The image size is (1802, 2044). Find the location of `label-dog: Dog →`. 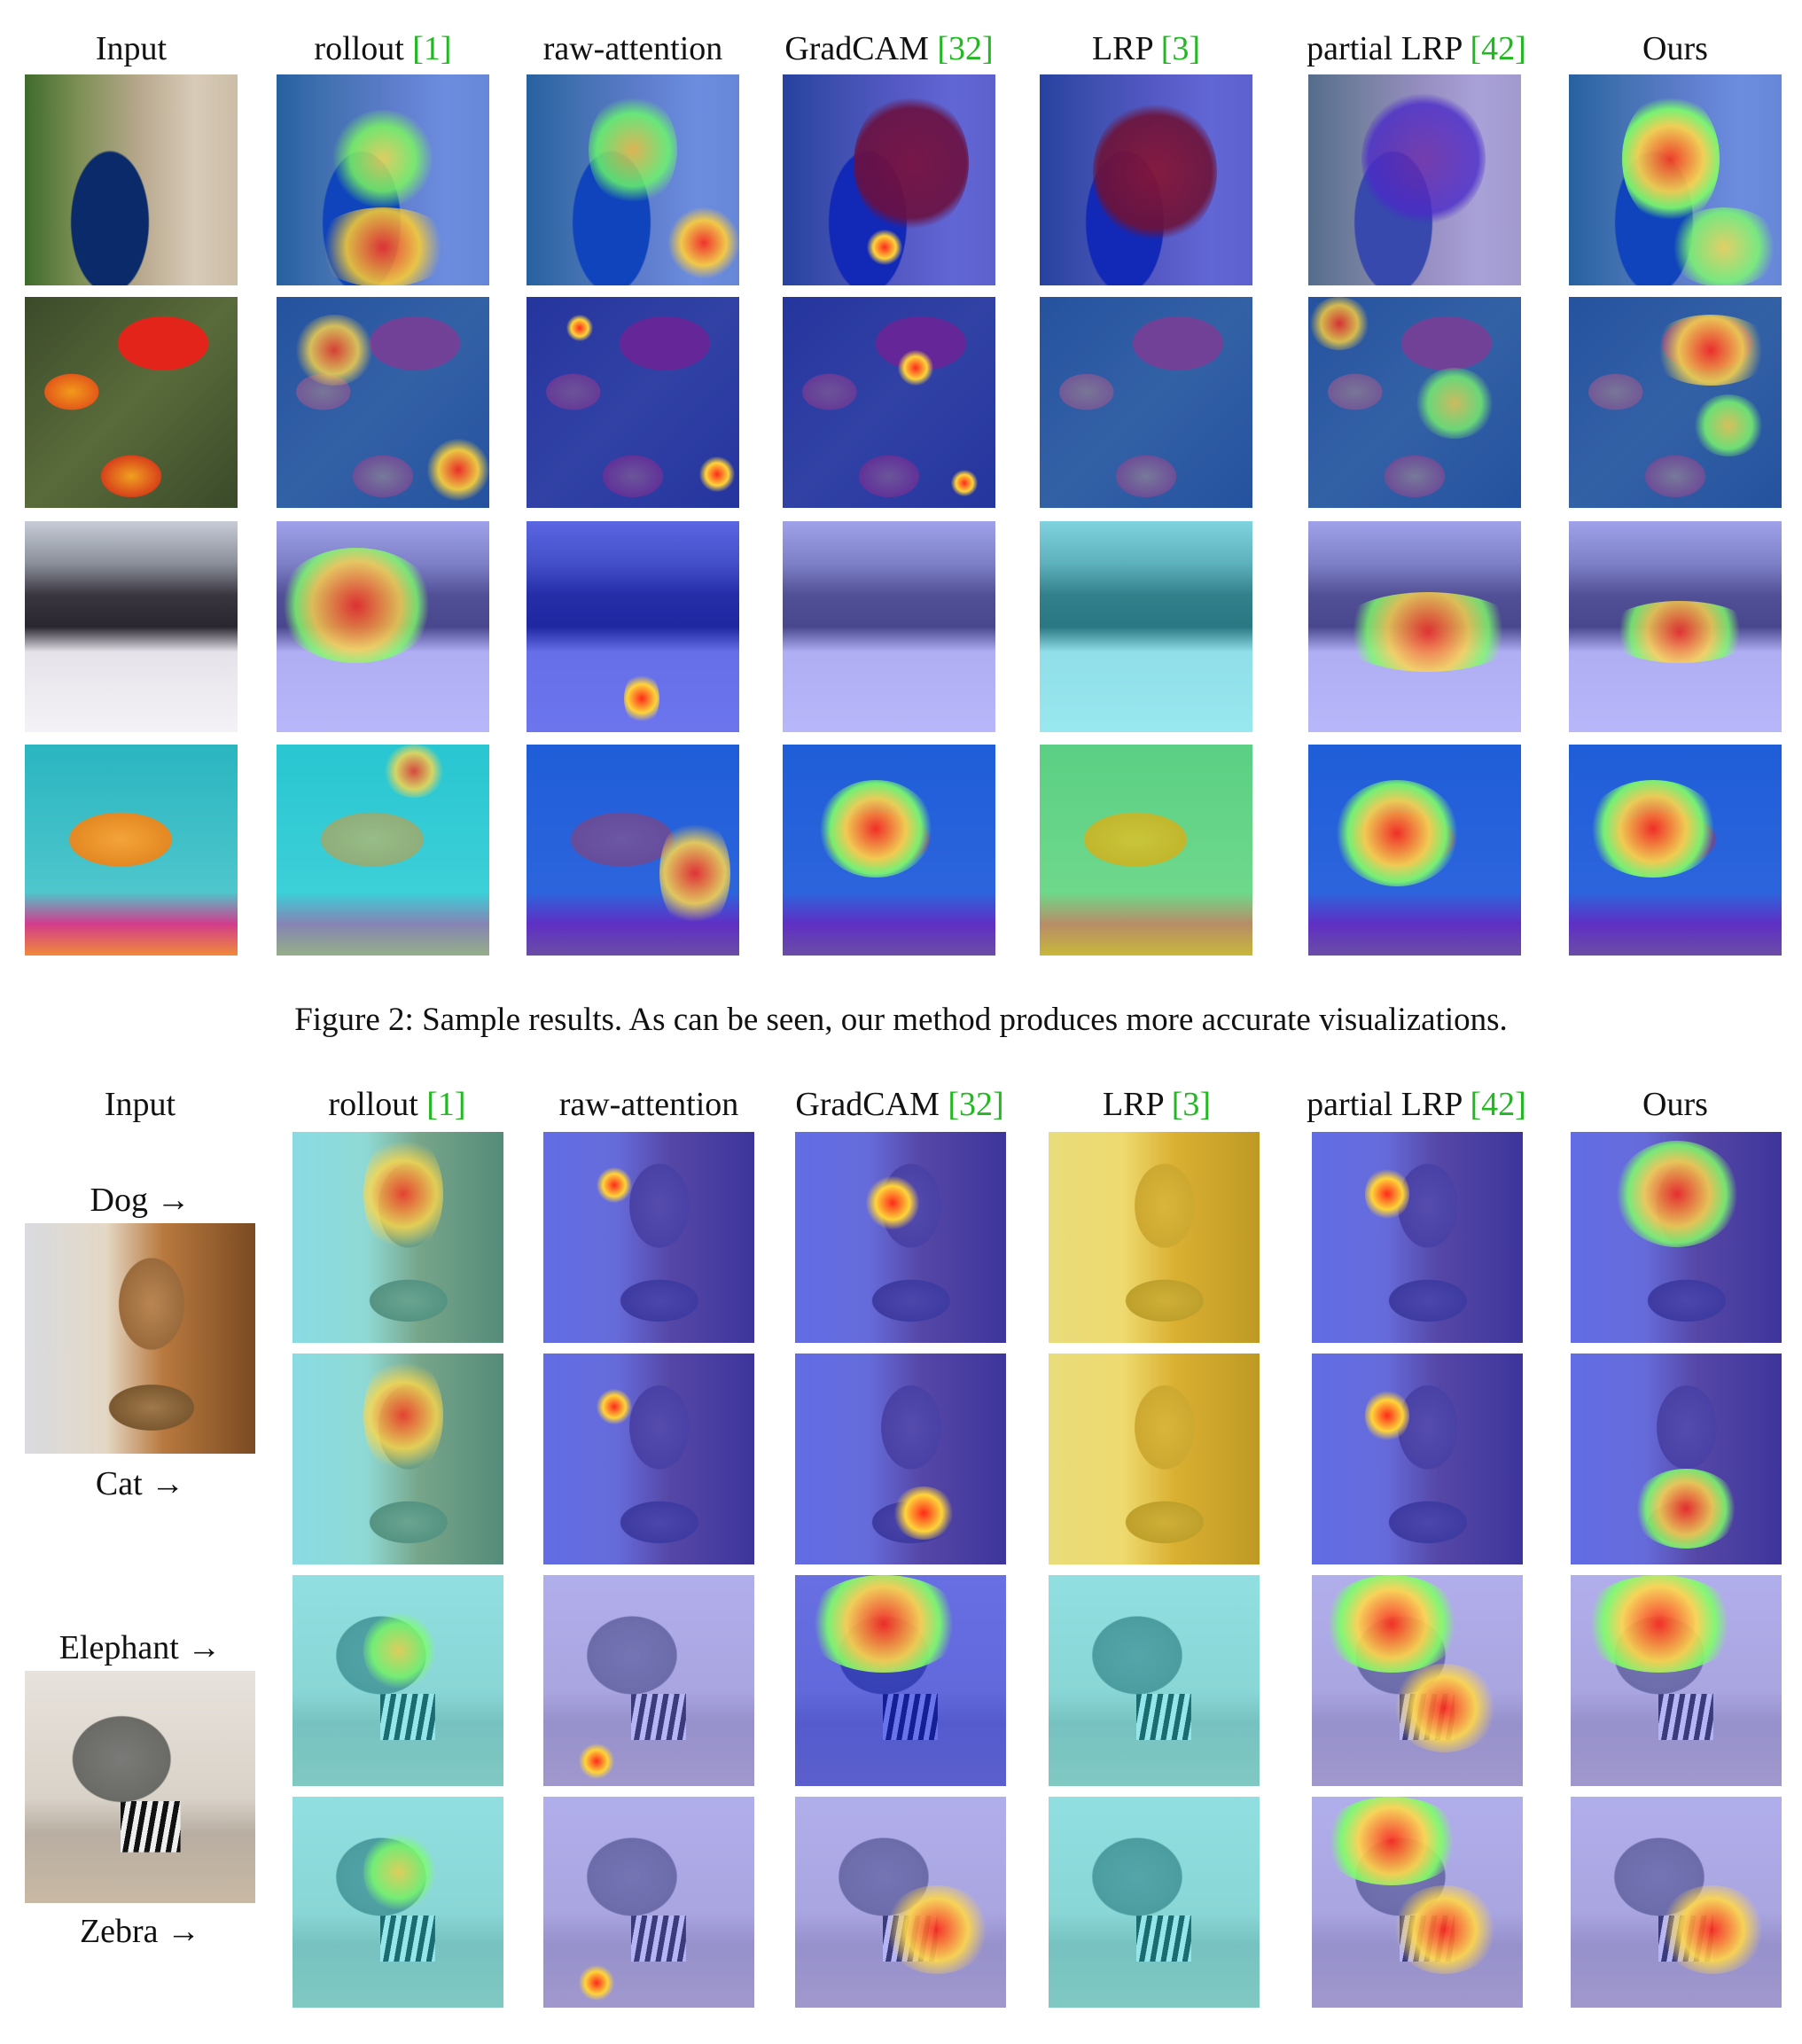

label-dog: Dog → is located at coordinates (140, 1200).